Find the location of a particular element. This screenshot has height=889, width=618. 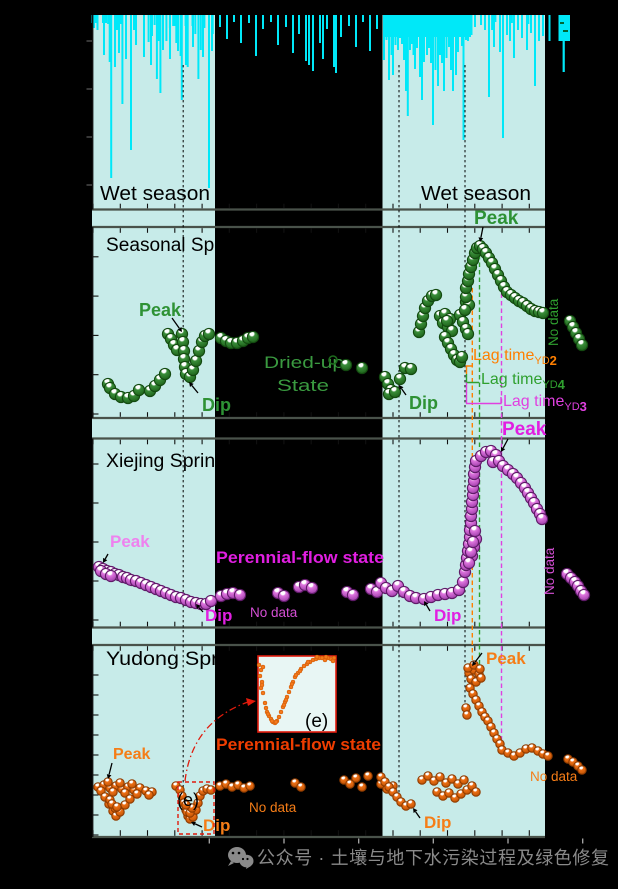

svg-text: Dried-up is located at coordinates (304, 362).